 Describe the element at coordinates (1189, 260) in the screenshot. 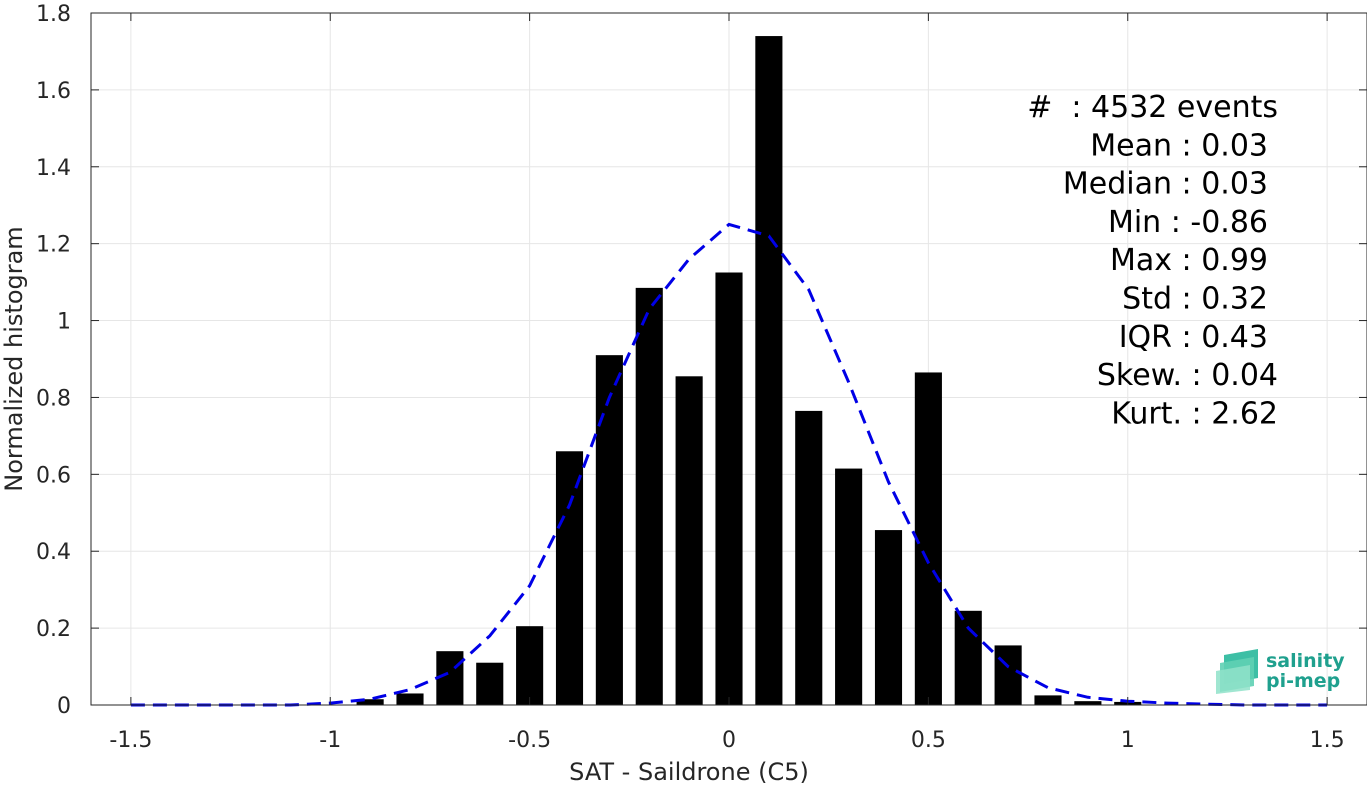

I see `stat-line: Max : 0.99` at that location.